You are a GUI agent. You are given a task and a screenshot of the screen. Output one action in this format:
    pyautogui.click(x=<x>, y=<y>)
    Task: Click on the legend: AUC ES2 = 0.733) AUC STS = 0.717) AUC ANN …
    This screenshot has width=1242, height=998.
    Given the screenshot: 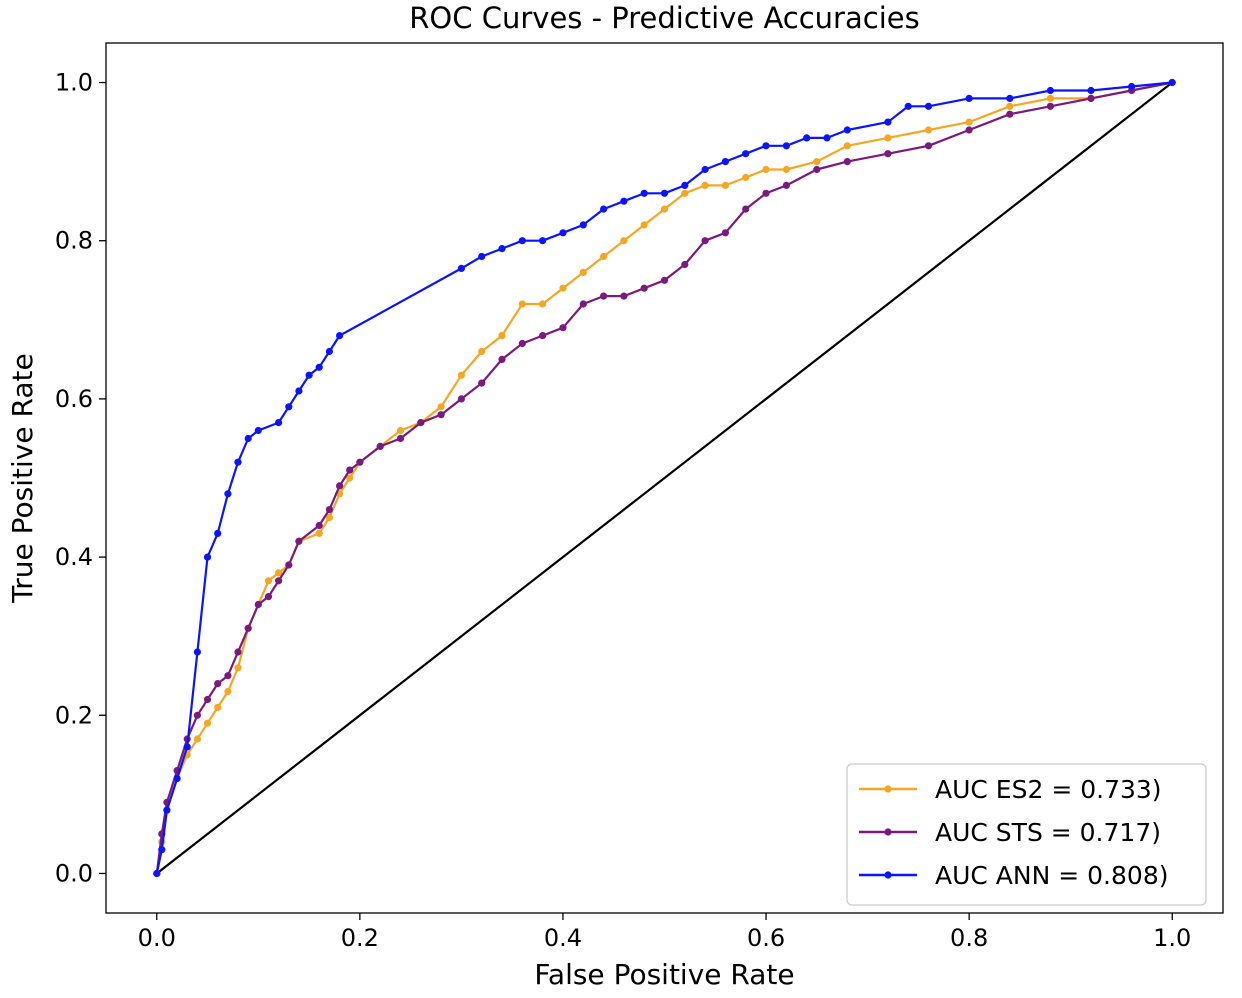 What is the action you would take?
    pyautogui.click(x=1026, y=834)
    